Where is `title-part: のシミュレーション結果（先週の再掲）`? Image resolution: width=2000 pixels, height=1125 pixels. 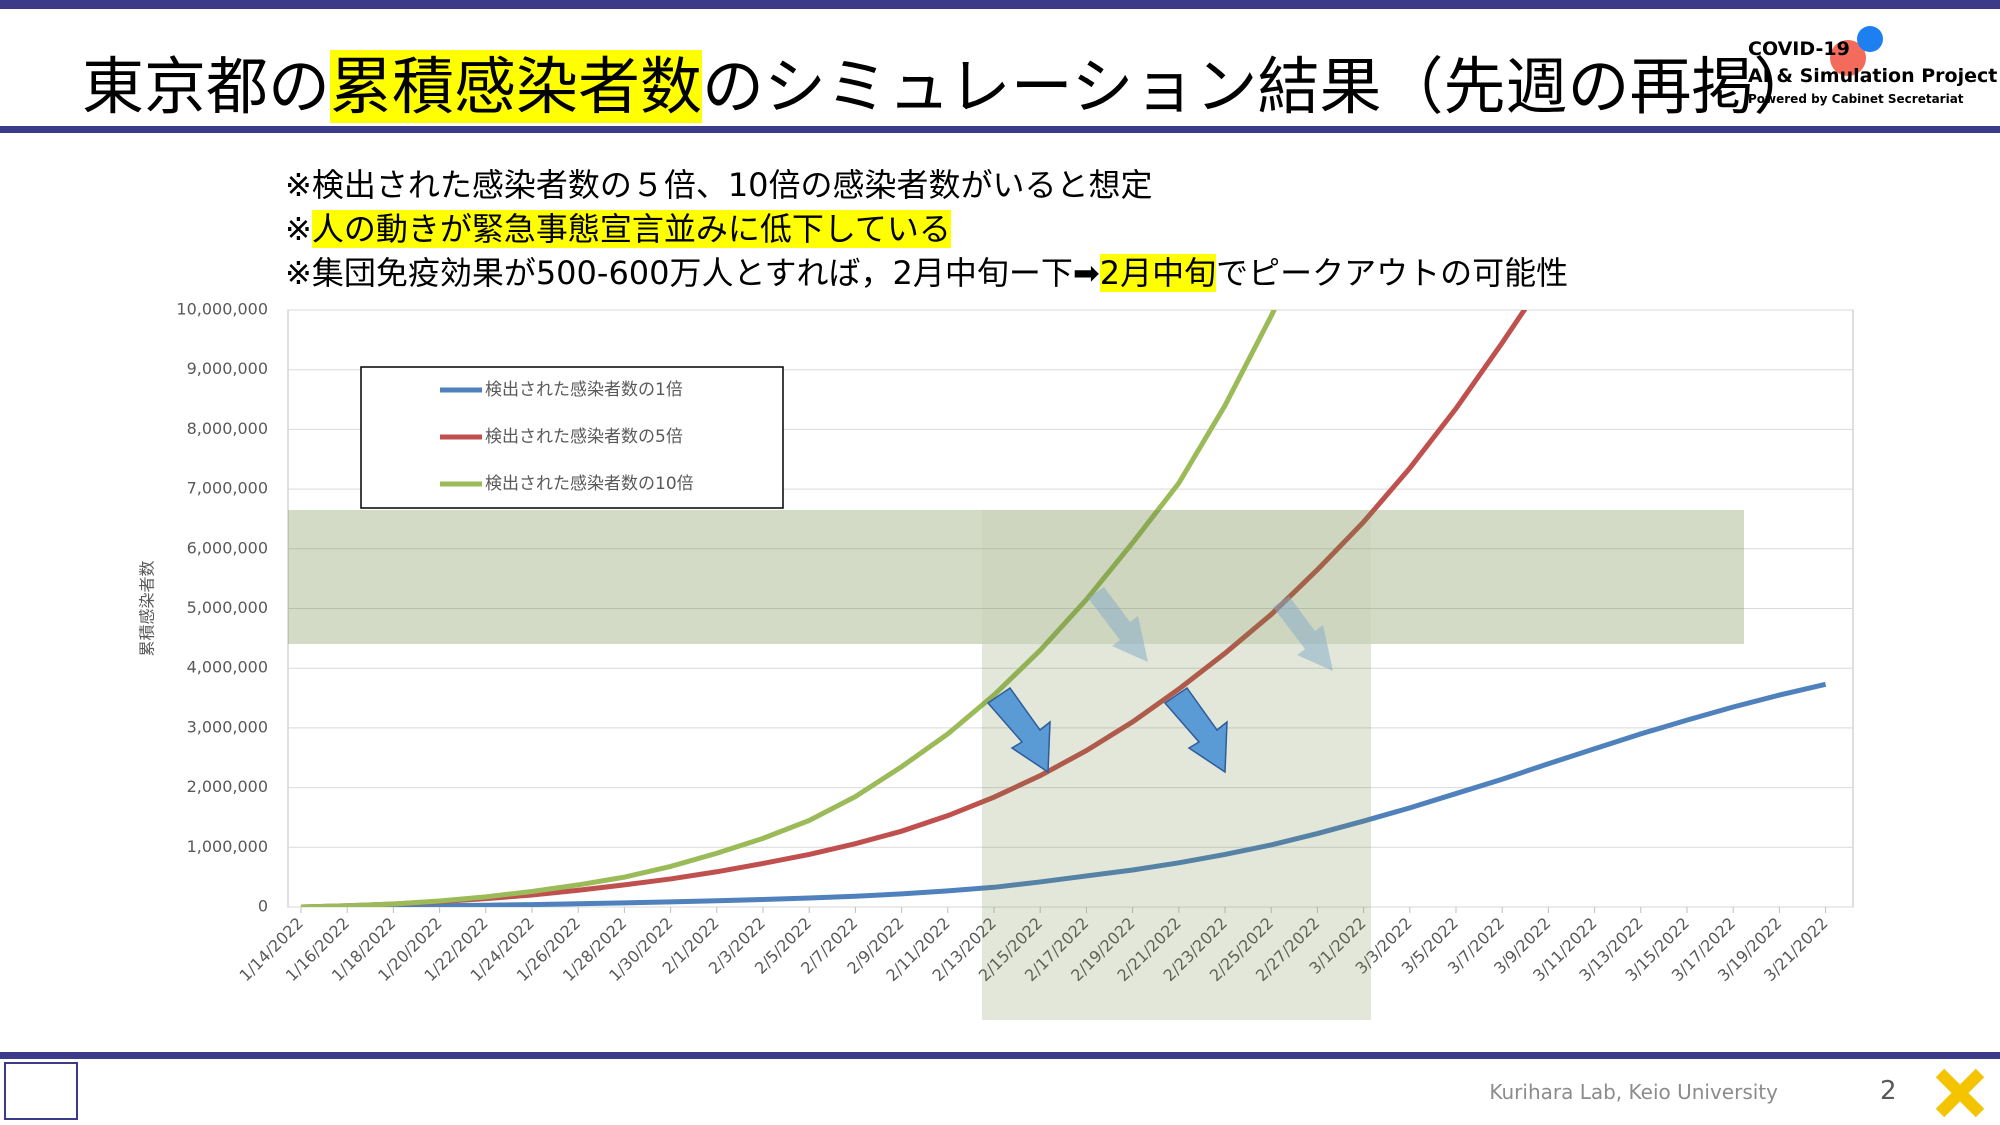 title-part: のシミュレーション結果（先週の再掲） is located at coordinates (1259, 86).